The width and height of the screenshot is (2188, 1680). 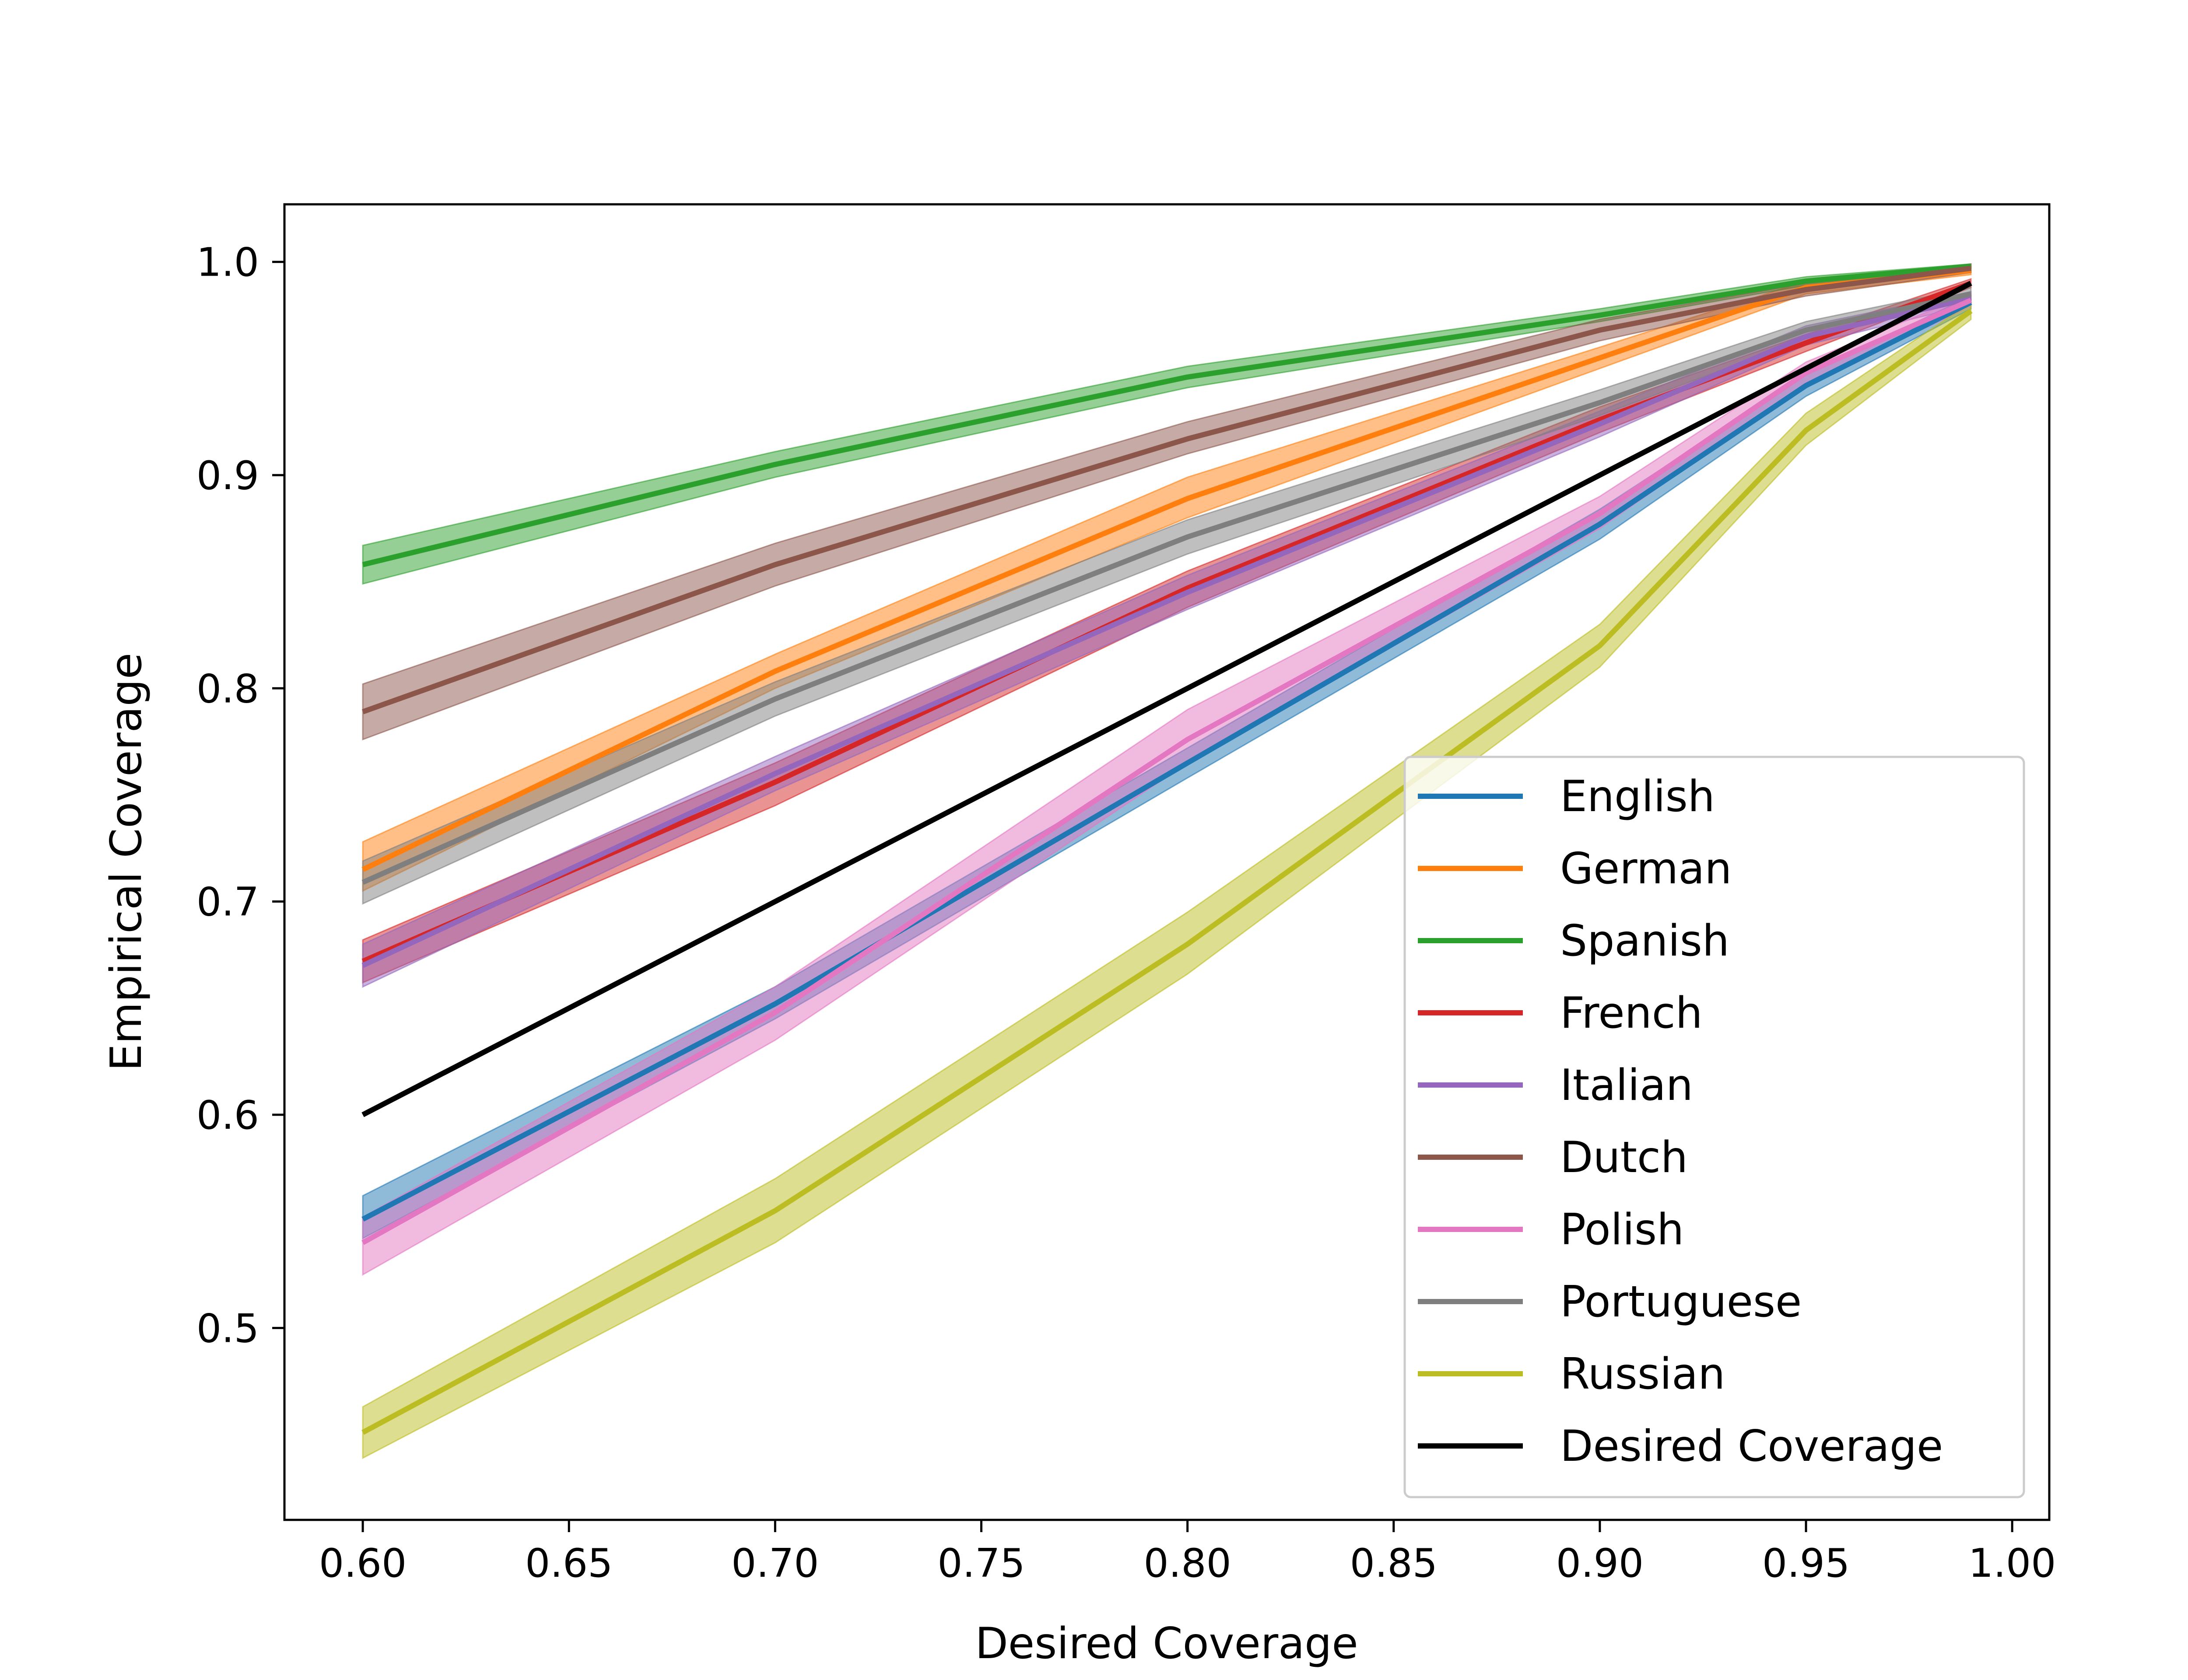 What do you see at coordinates (363, 1563) in the screenshot?
I see `x-tick-label: 0.60` at bounding box center [363, 1563].